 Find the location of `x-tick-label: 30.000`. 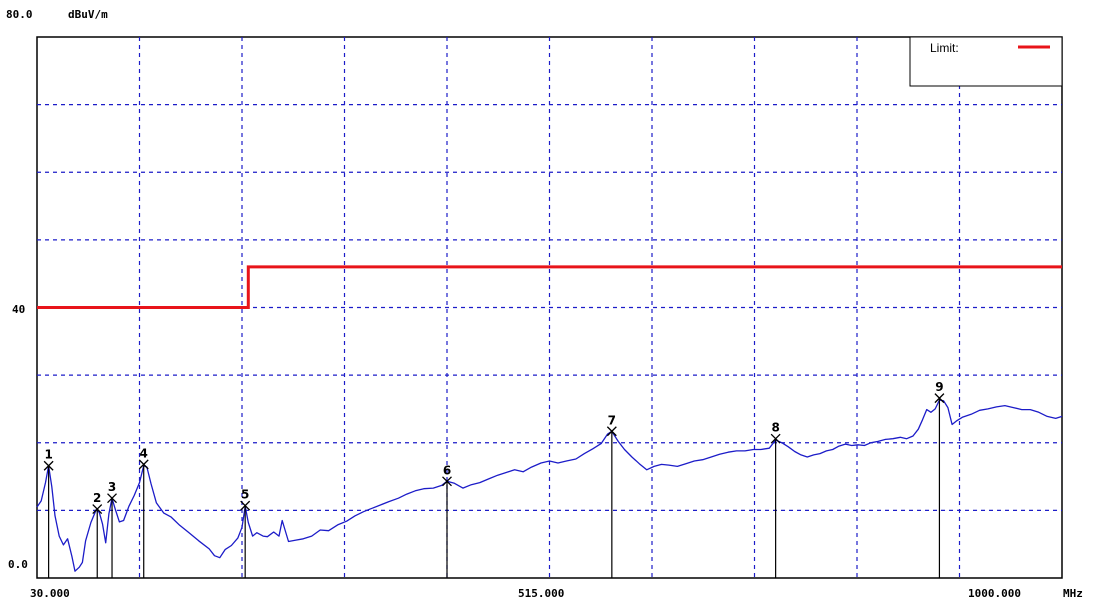

x-tick-label: 30.000 is located at coordinates (50, 593).